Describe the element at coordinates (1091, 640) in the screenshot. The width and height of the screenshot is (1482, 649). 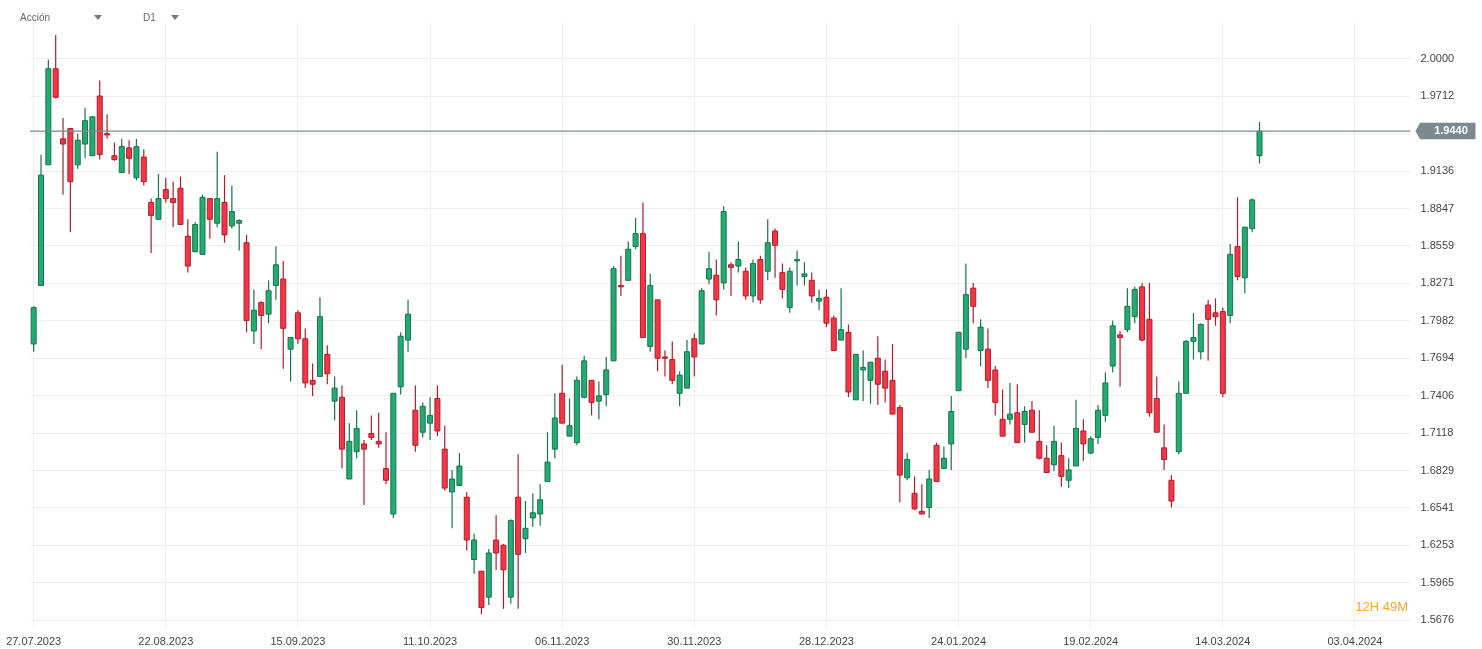
I see `x-tick-label: 19.02.2024` at that location.